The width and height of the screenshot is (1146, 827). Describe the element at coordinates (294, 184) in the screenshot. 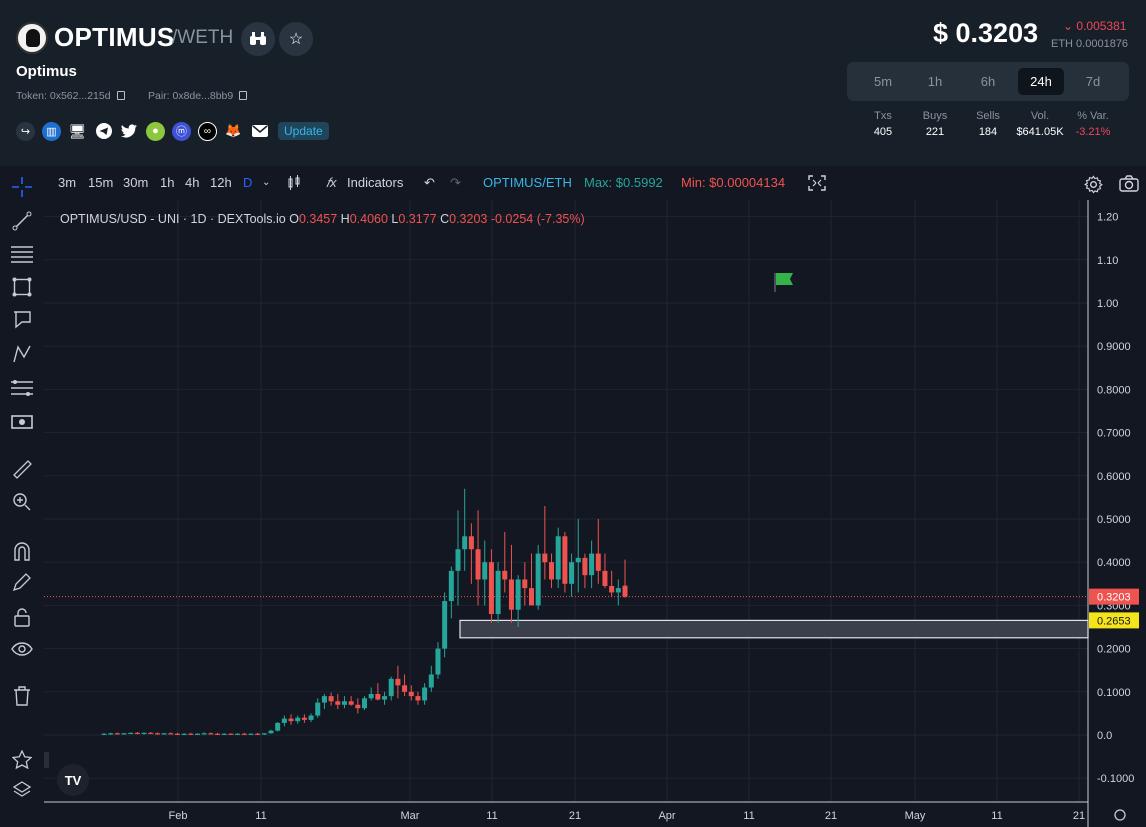

I see `candle-type-icon` at that location.